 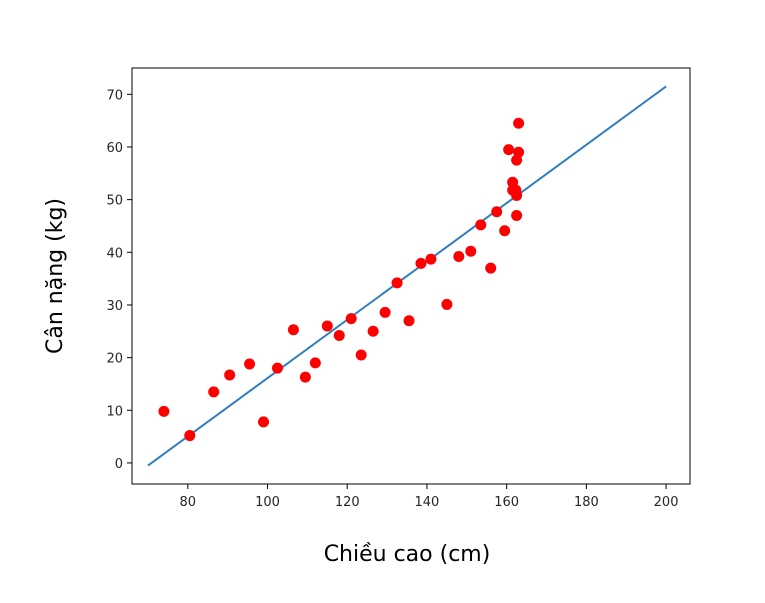 What do you see at coordinates (427, 502) in the screenshot?
I see `x-tick-label: 140` at bounding box center [427, 502].